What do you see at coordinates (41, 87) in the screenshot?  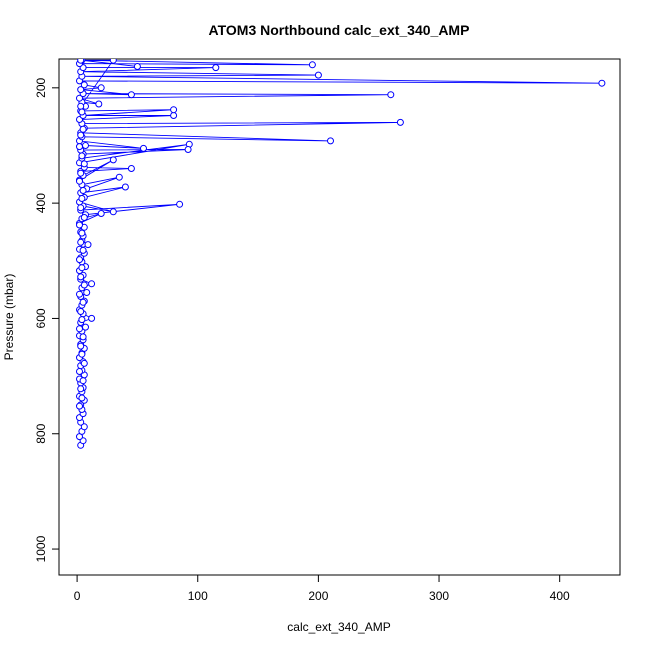 I see `y-tick-label: 200` at bounding box center [41, 87].